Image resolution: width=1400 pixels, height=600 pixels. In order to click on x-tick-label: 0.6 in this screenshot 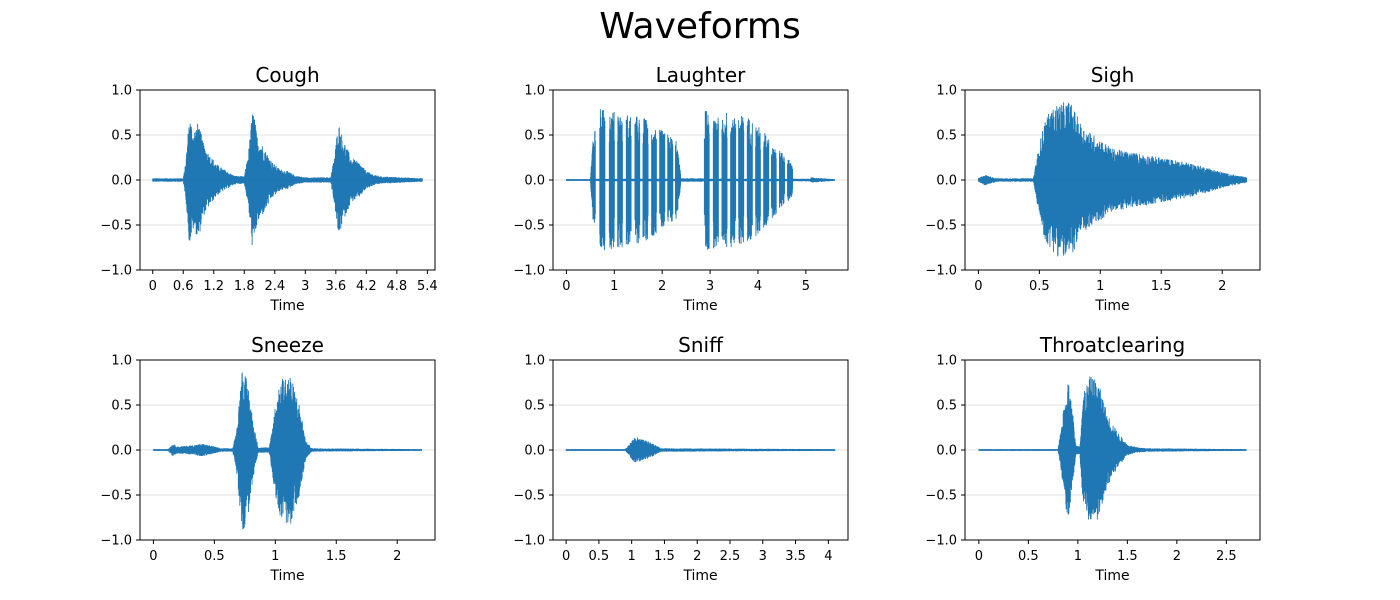, I will do `click(183, 286)`.